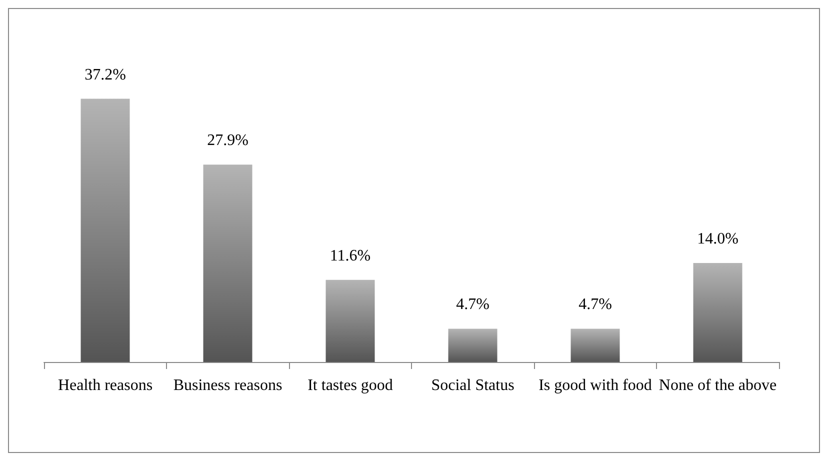  I want to click on x-tick-label: Is good with food, so click(595, 385).